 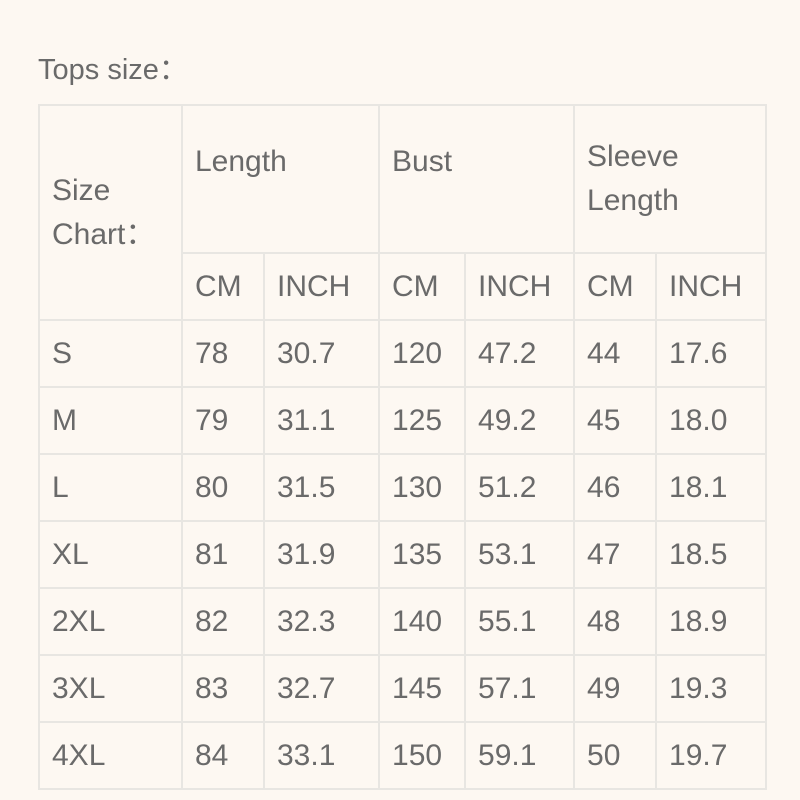 I want to click on value-cell: 49.2, so click(x=520, y=420).